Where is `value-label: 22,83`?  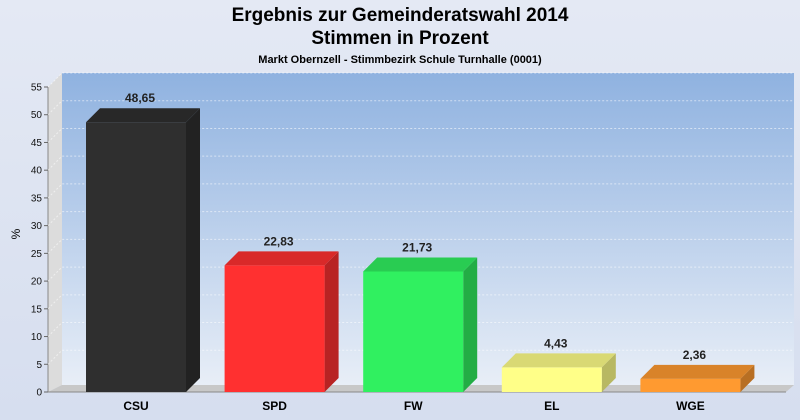
value-label: 22,83 is located at coordinates (279, 241).